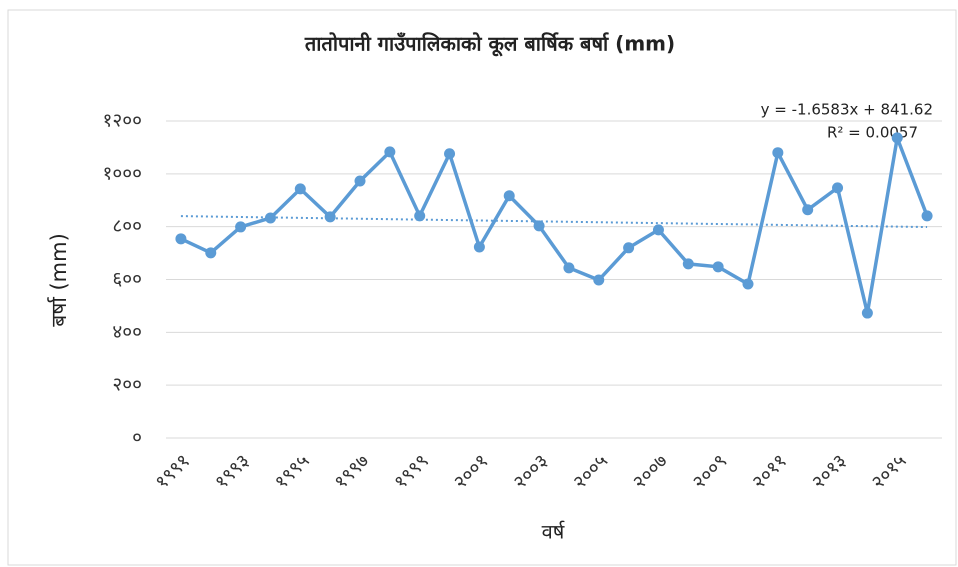  What do you see at coordinates (127, 385) in the screenshot?
I see `y-tick-label: २००` at bounding box center [127, 385].